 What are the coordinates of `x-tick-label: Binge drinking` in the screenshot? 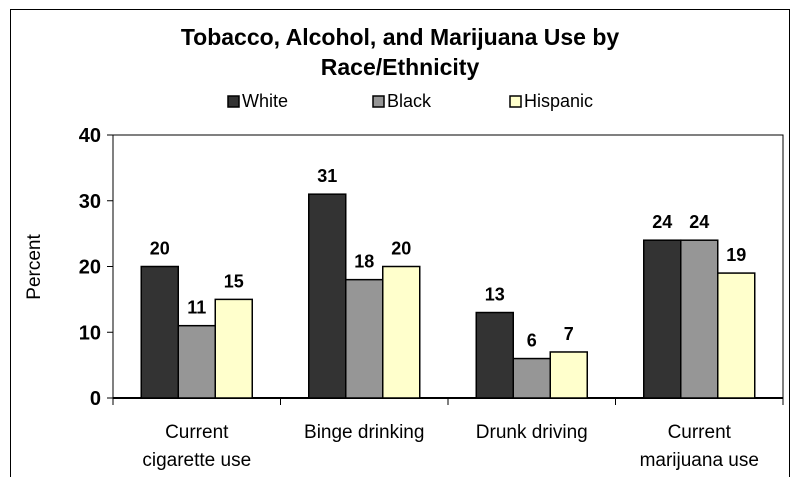 It's located at (364, 432).